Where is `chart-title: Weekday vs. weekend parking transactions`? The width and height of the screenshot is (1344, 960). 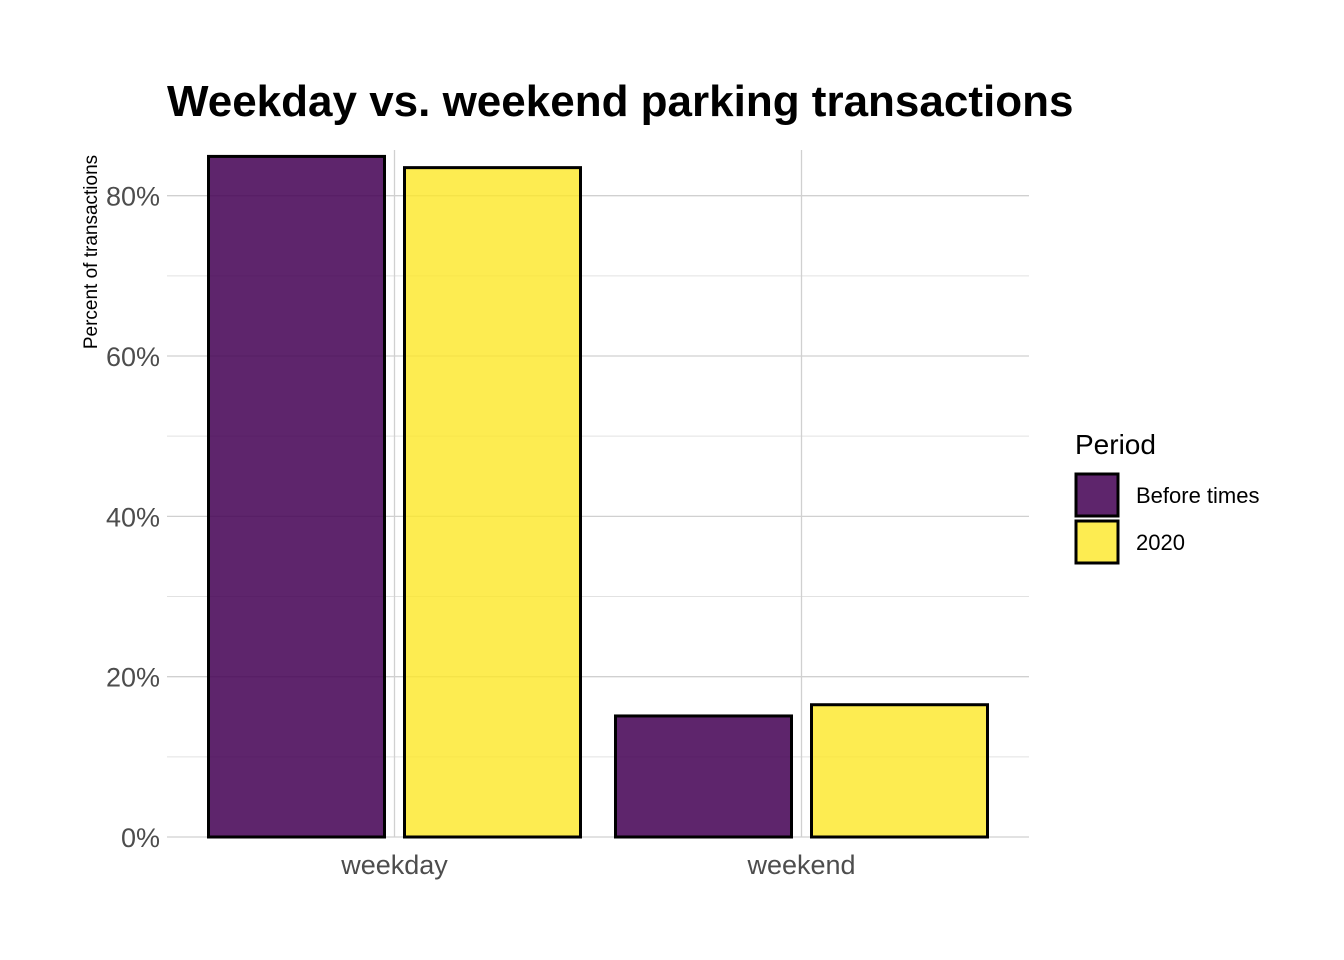 chart-title: Weekday vs. weekend parking transactions is located at coordinates (620, 101).